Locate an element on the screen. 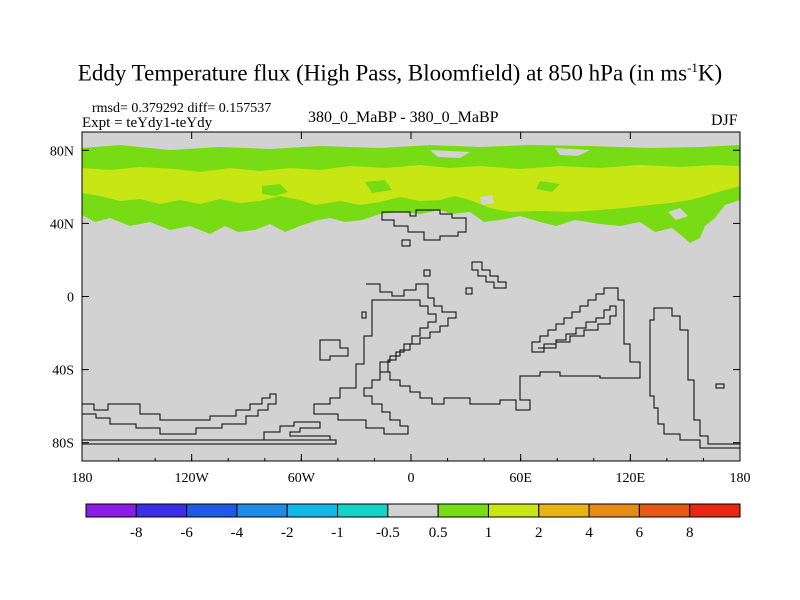  colorbar-label: -8 is located at coordinates (136, 533).